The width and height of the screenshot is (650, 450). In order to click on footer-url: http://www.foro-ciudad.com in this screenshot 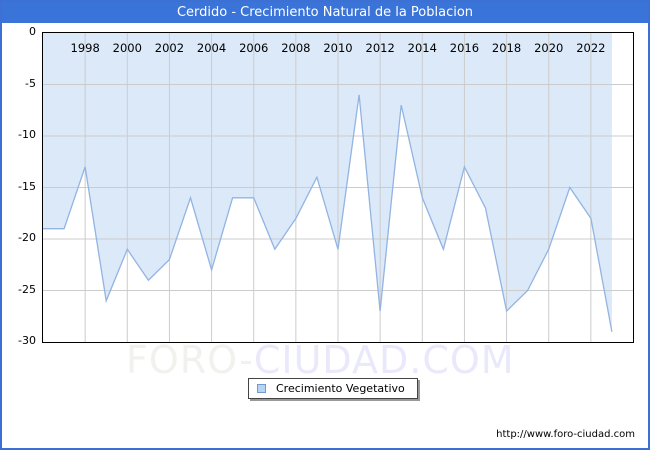, I will do `click(565, 434)`.